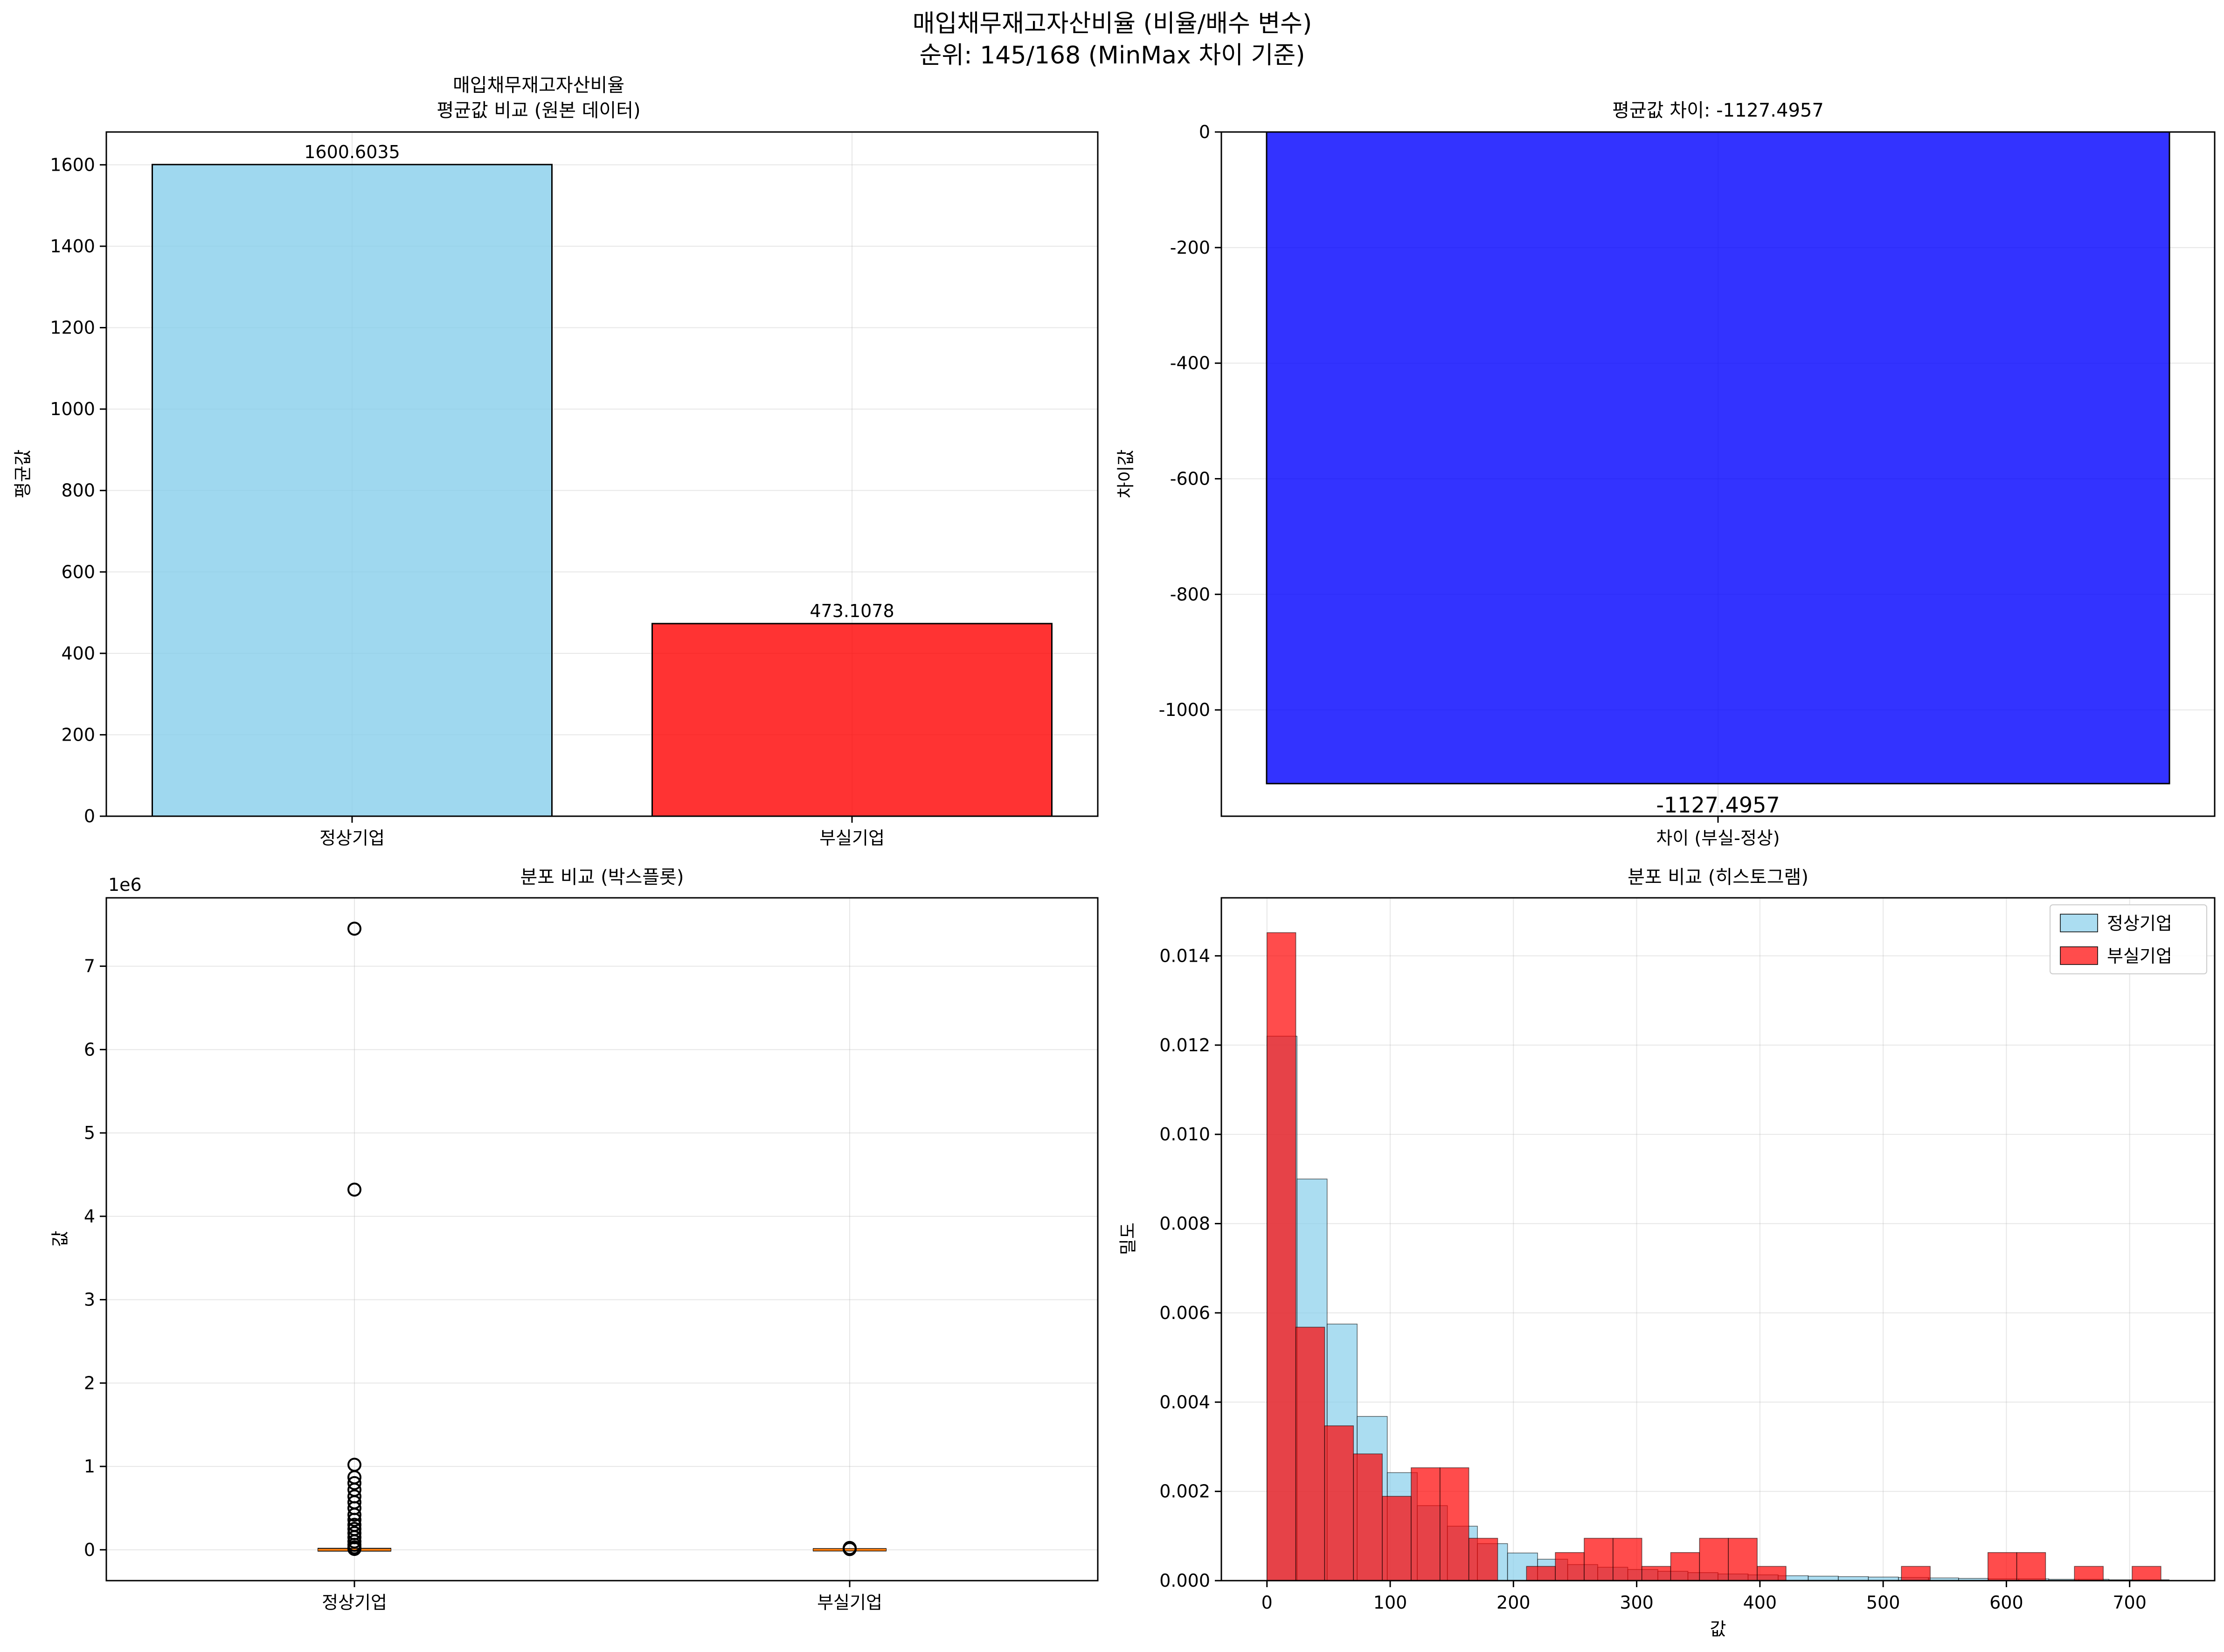  Describe the element at coordinates (2139, 956) in the screenshot. I see `legend-label-distressed: 부실기업` at that location.